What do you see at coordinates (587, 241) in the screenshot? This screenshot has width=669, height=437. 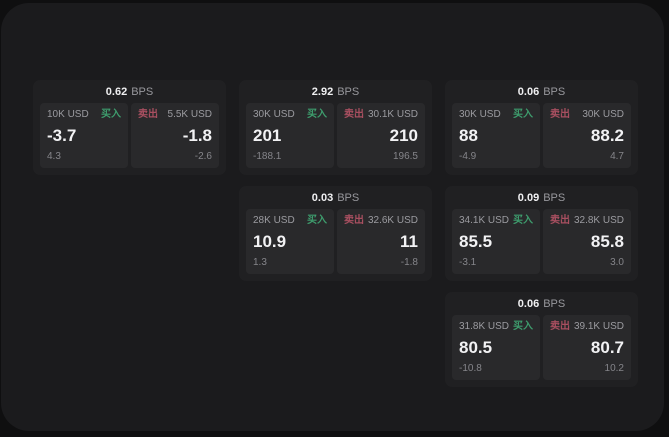 I see `sell-tile: 卖出 32.8K USD 85.8 3.0` at bounding box center [587, 241].